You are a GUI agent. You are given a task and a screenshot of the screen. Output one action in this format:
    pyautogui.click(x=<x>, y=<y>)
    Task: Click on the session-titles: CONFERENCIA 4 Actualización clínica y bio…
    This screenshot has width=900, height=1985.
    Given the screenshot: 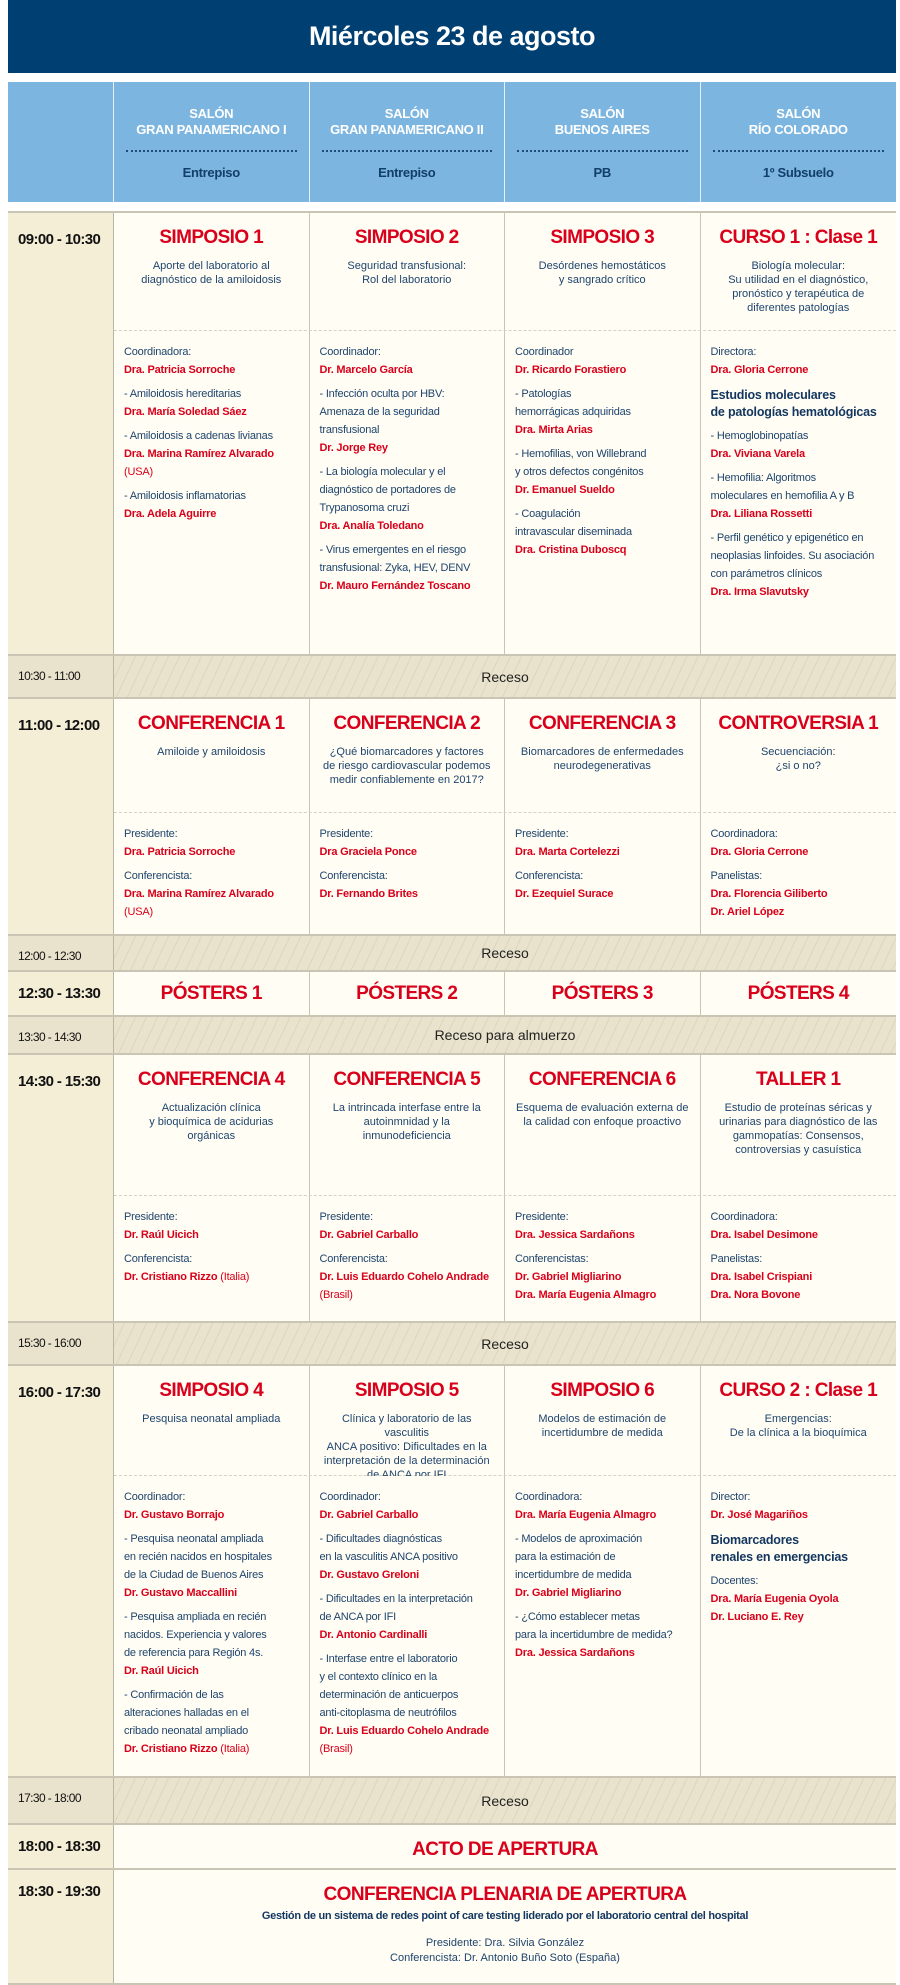 What is the action you would take?
    pyautogui.click(x=505, y=1125)
    